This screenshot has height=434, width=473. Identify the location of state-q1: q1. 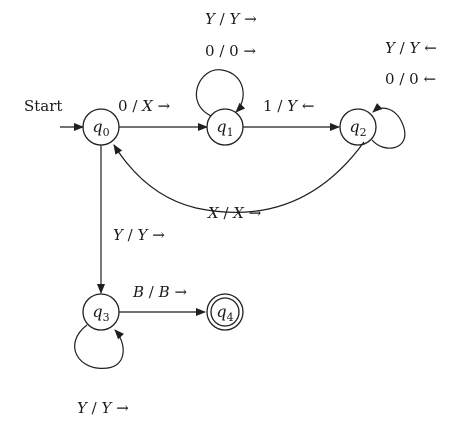
(225, 127).